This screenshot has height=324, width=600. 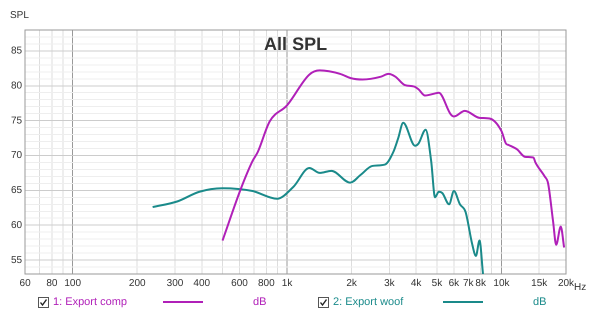 I want to click on x-tick-label: 60, so click(x=26, y=283).